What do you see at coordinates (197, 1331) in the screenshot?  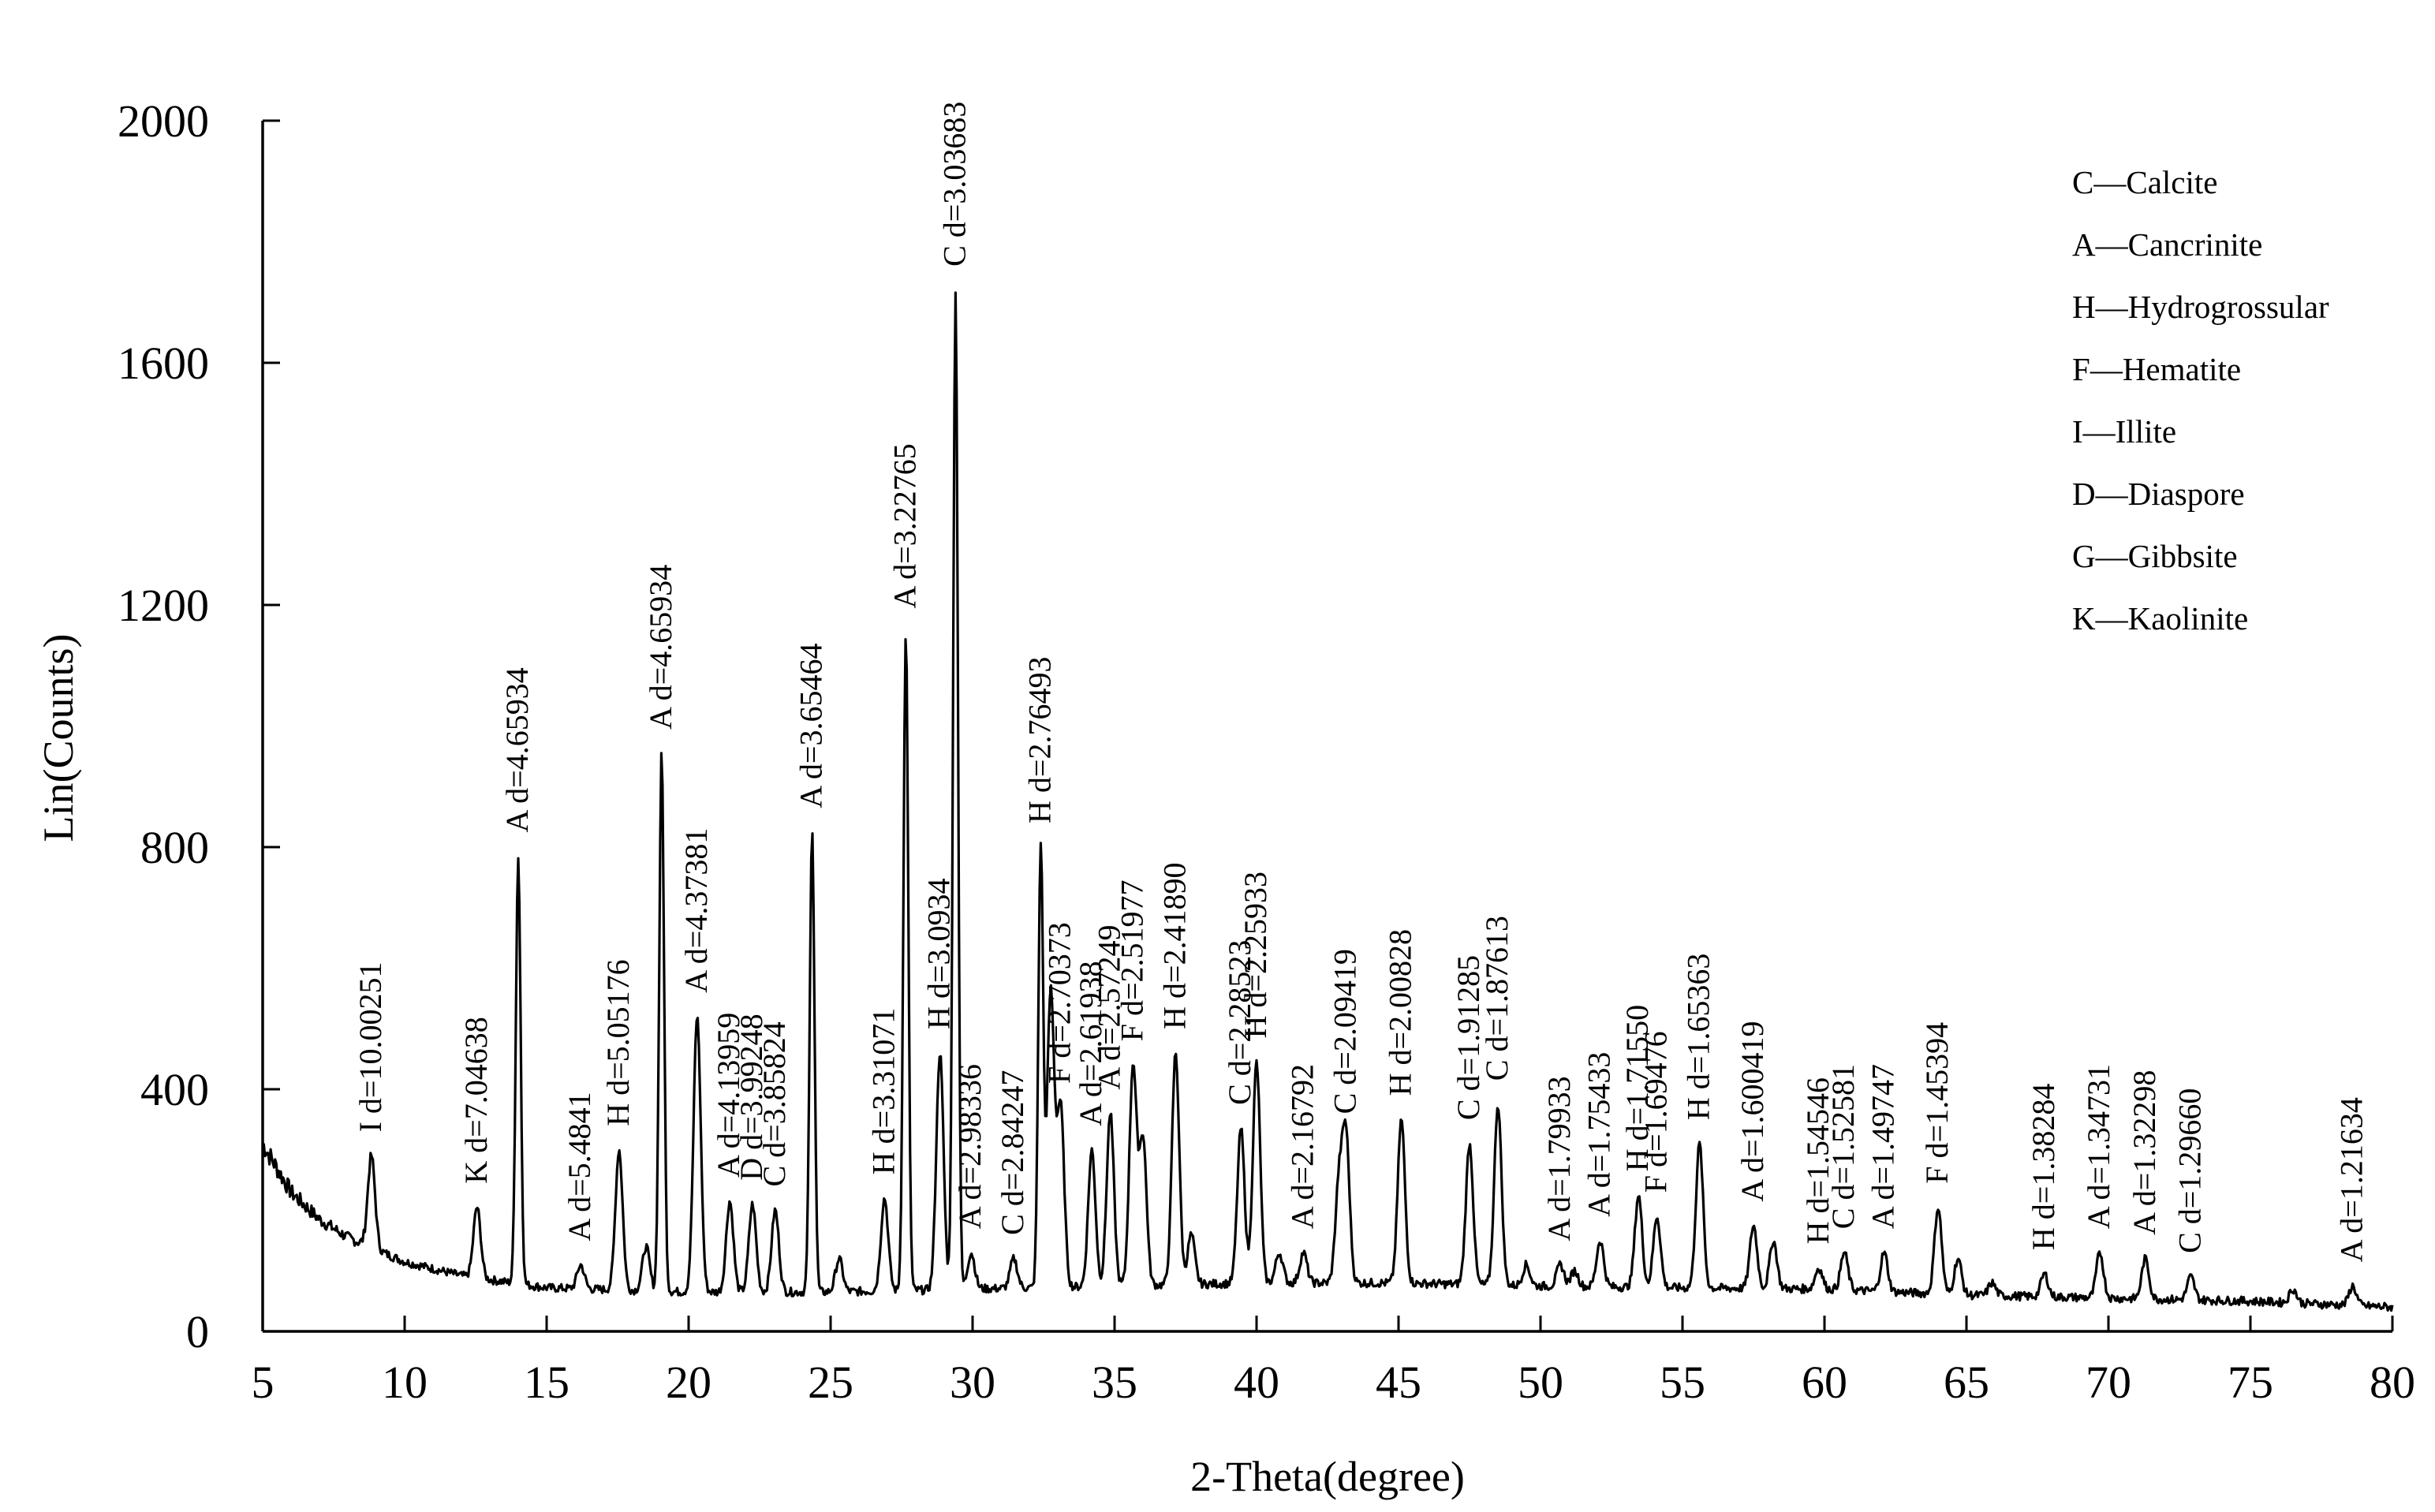 I see `y-tick-label: 0` at bounding box center [197, 1331].